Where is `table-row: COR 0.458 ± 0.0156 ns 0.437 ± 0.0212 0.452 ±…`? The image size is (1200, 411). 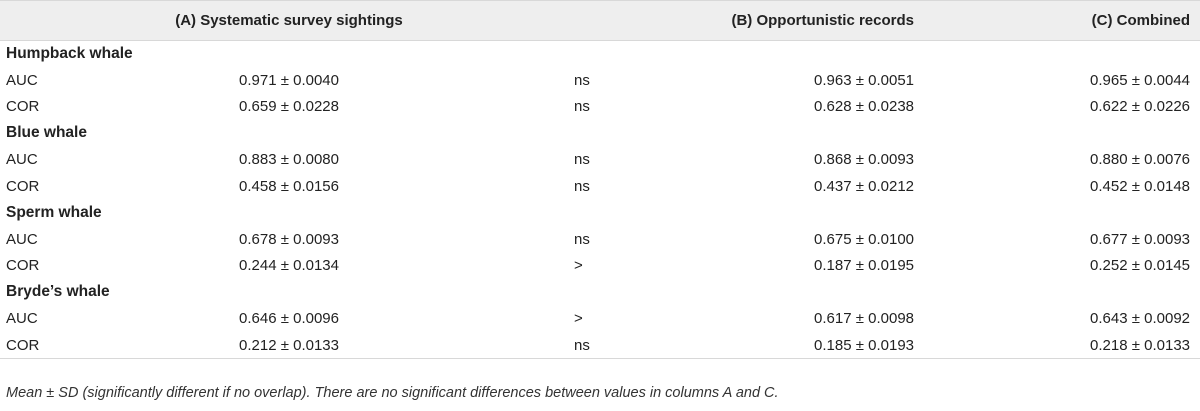 table-row: COR 0.458 ± 0.0156 ns 0.437 ± 0.0212 0.452 ±… is located at coordinates (600, 186).